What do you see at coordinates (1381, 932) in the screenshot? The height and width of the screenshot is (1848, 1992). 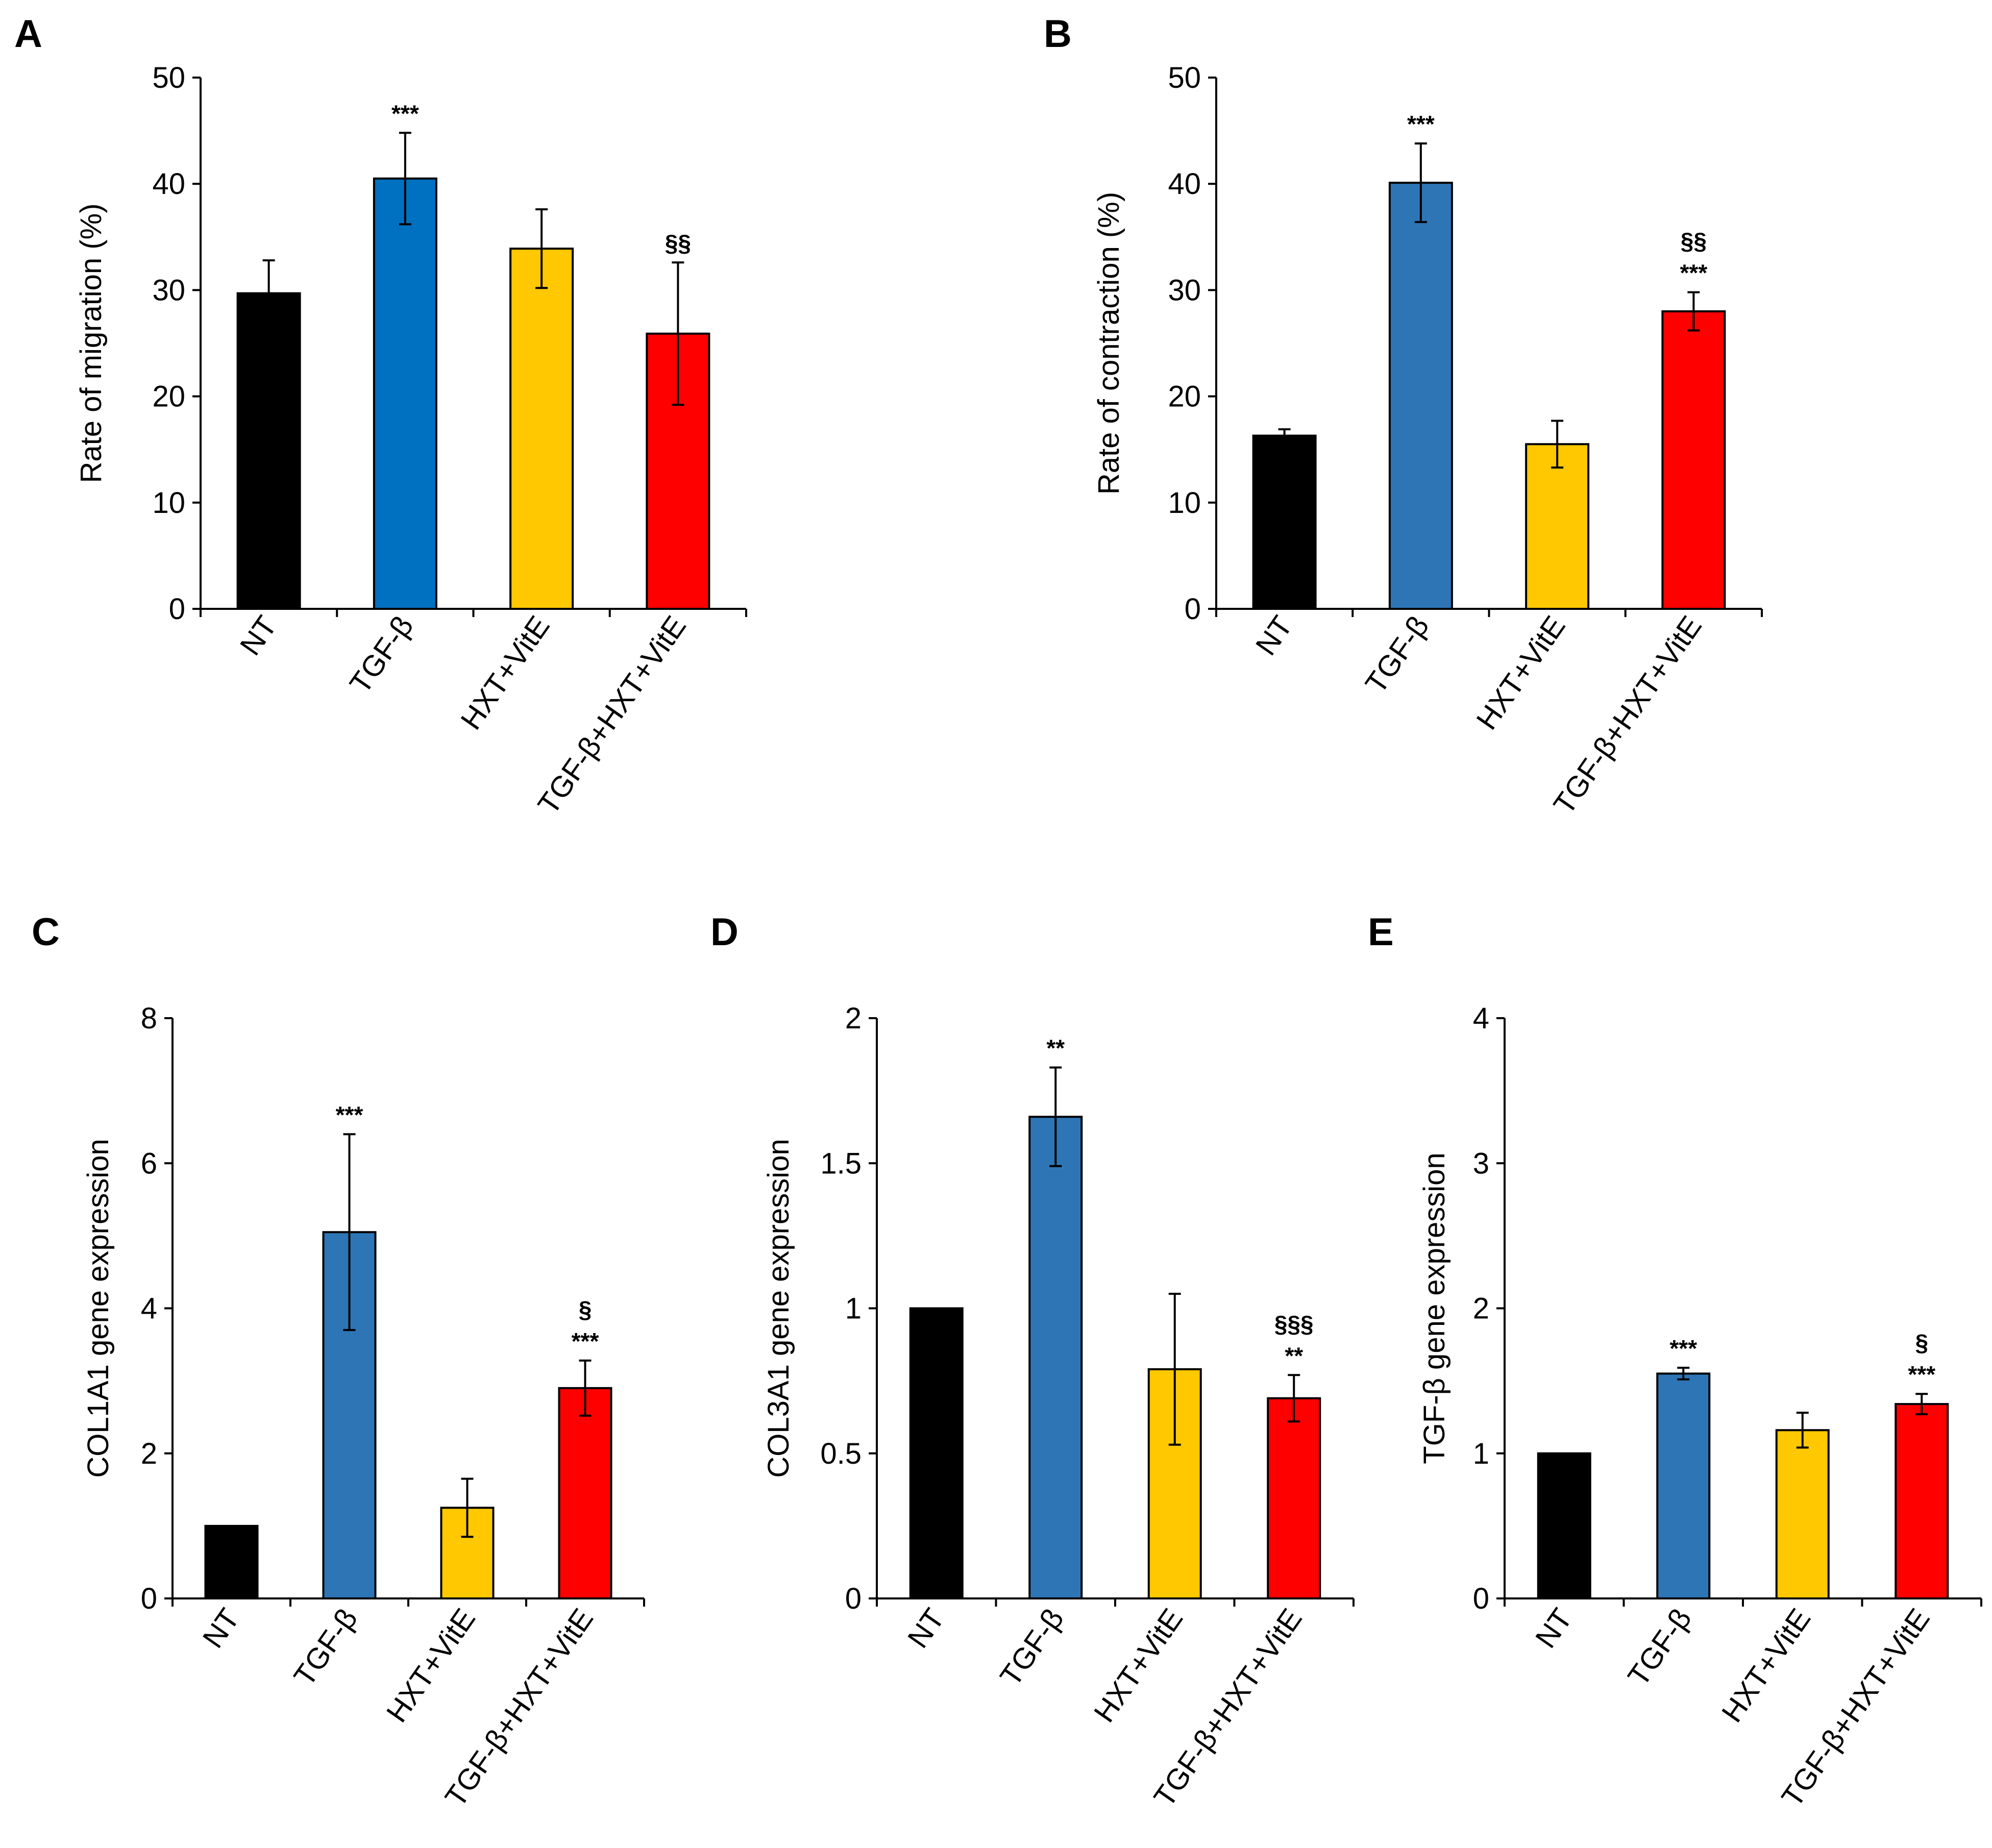 I see `panel-letter: E` at bounding box center [1381, 932].